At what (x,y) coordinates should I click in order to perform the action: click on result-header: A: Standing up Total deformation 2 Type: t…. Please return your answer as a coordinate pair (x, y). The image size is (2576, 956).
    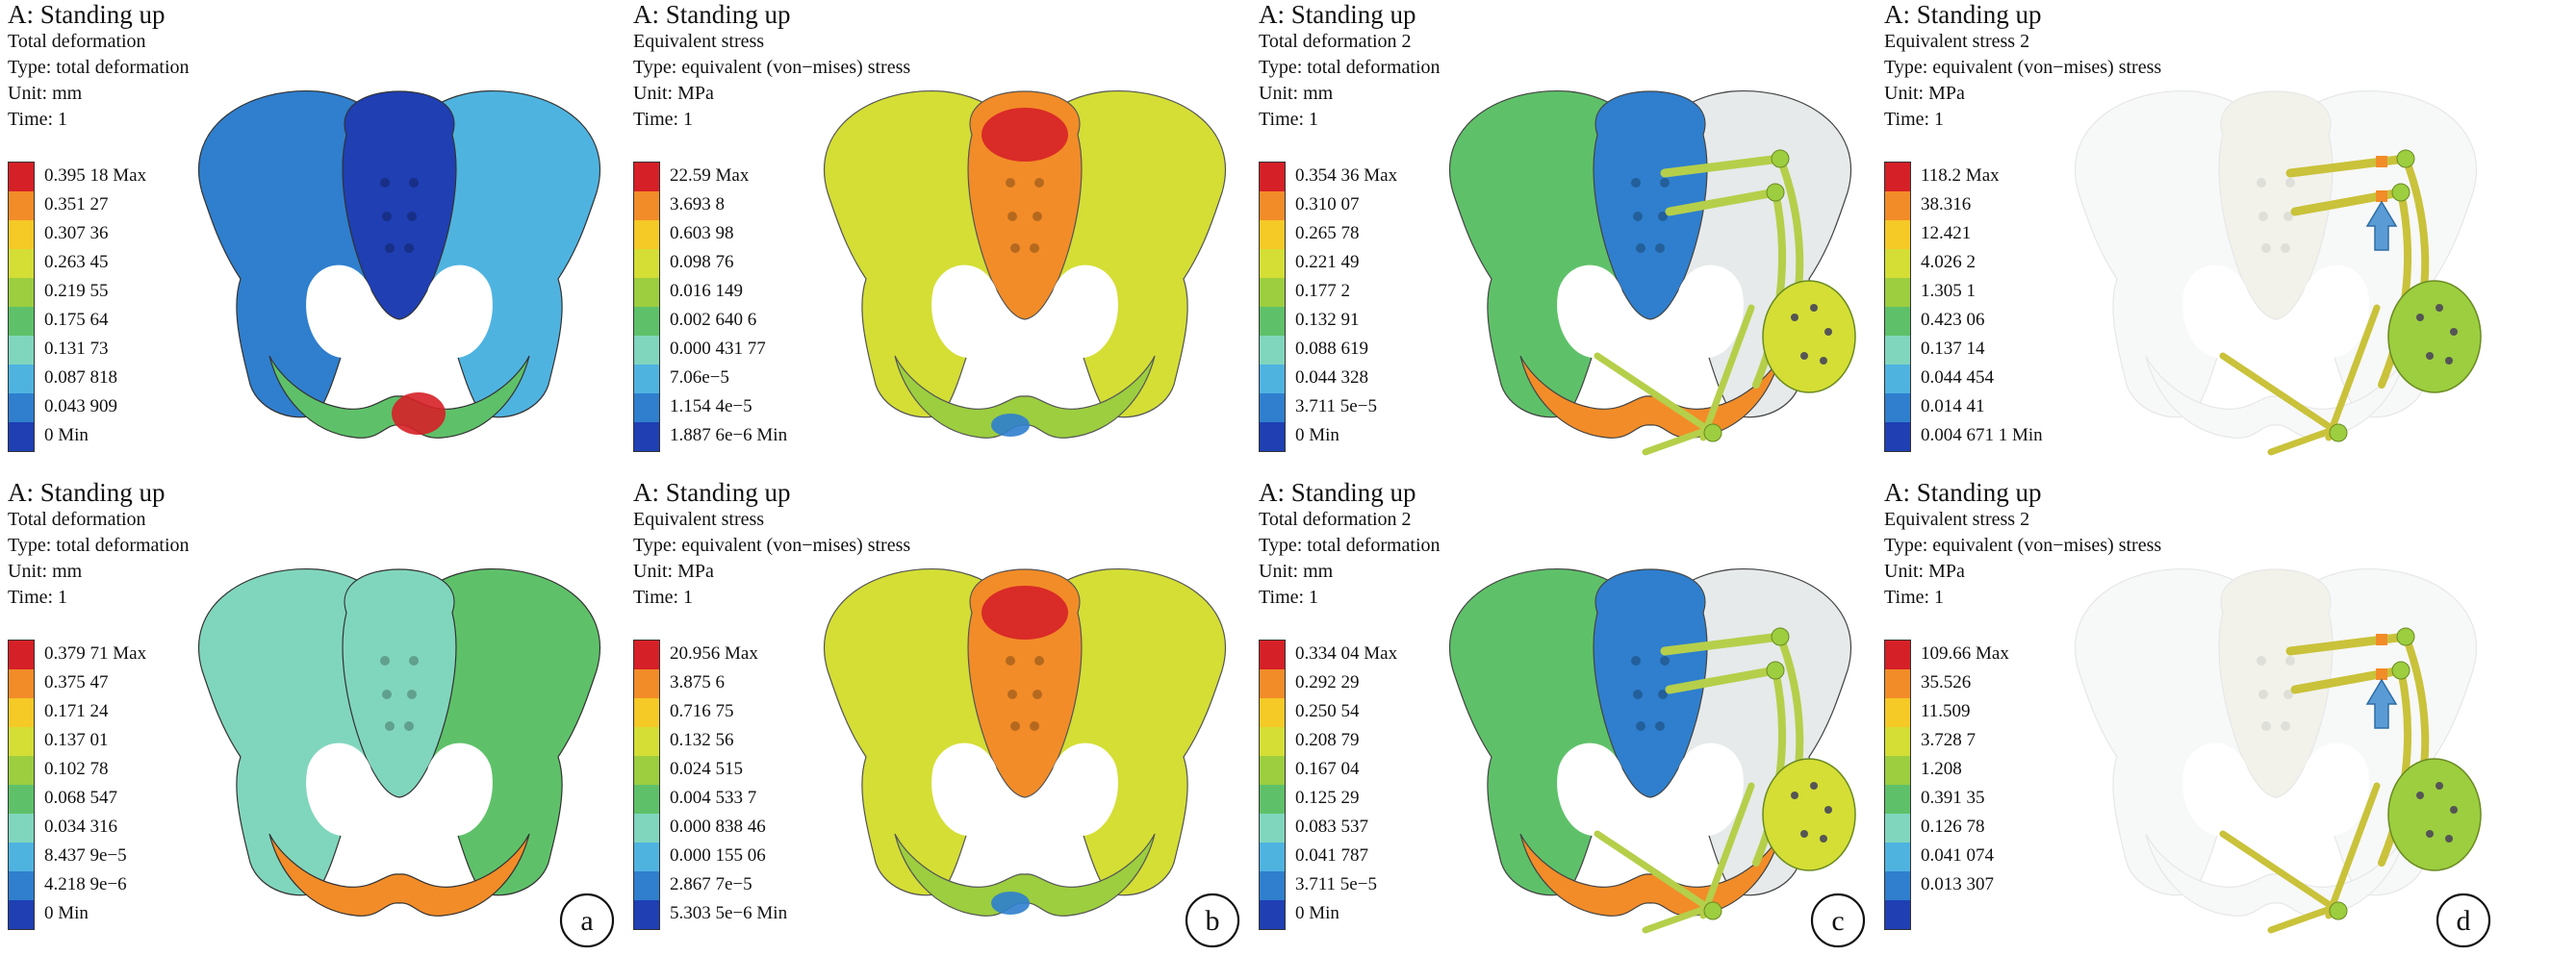
    Looking at the image, I should click on (1490, 66).